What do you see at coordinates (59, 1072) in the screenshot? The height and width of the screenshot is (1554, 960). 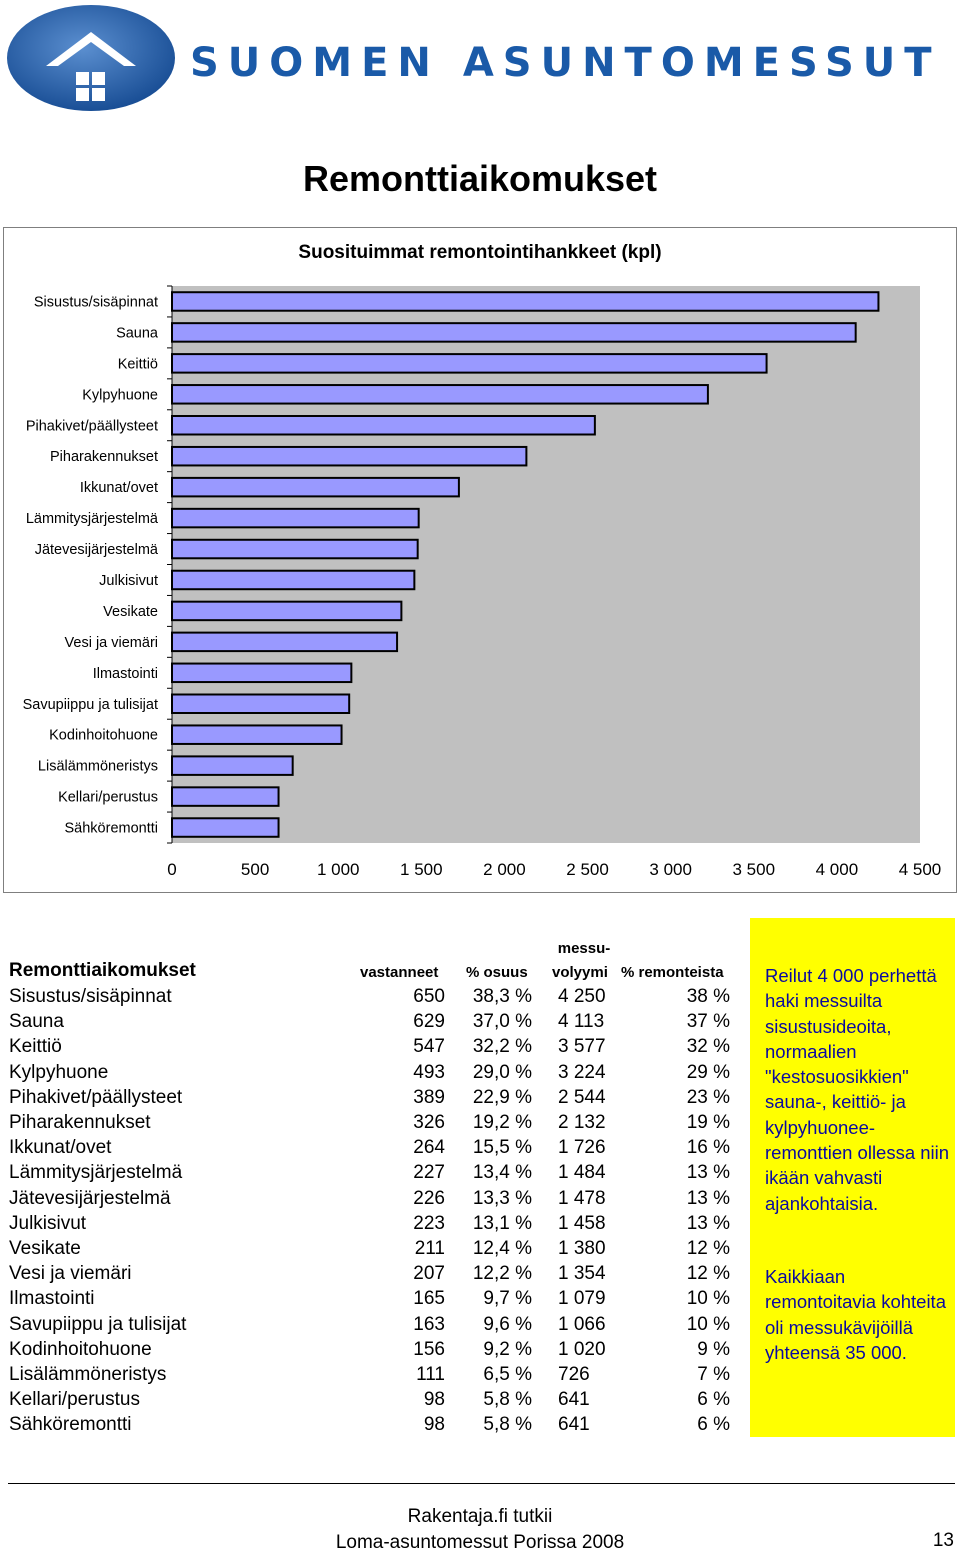 I see `table-cell-name: Kylpyhuone` at bounding box center [59, 1072].